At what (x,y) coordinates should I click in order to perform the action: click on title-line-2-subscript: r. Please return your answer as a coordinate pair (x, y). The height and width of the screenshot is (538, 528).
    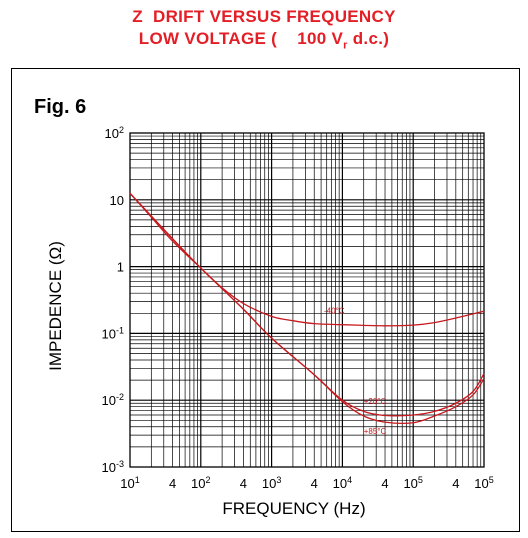
    Looking at the image, I should click on (345, 45).